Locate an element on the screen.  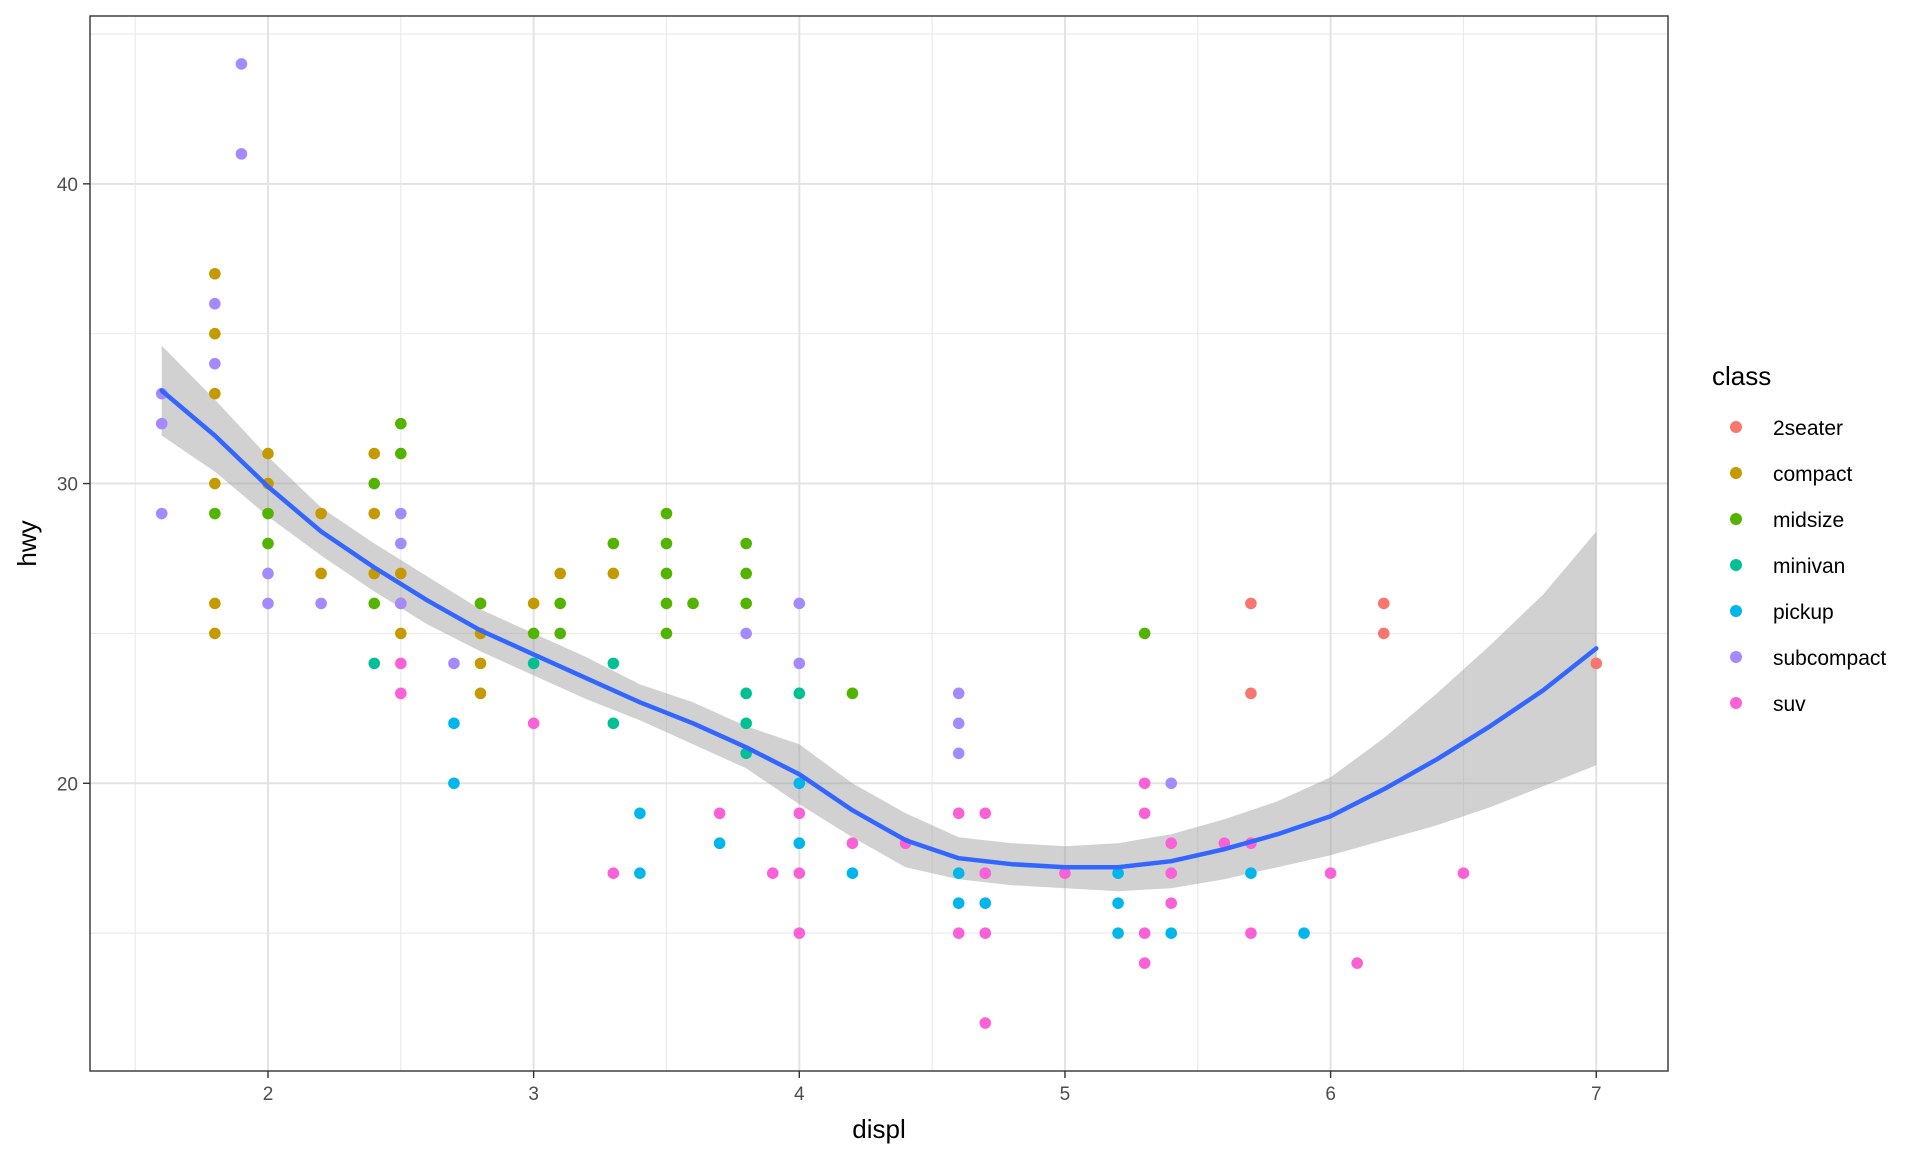
x-tick-label: 2 is located at coordinates (268, 1094).